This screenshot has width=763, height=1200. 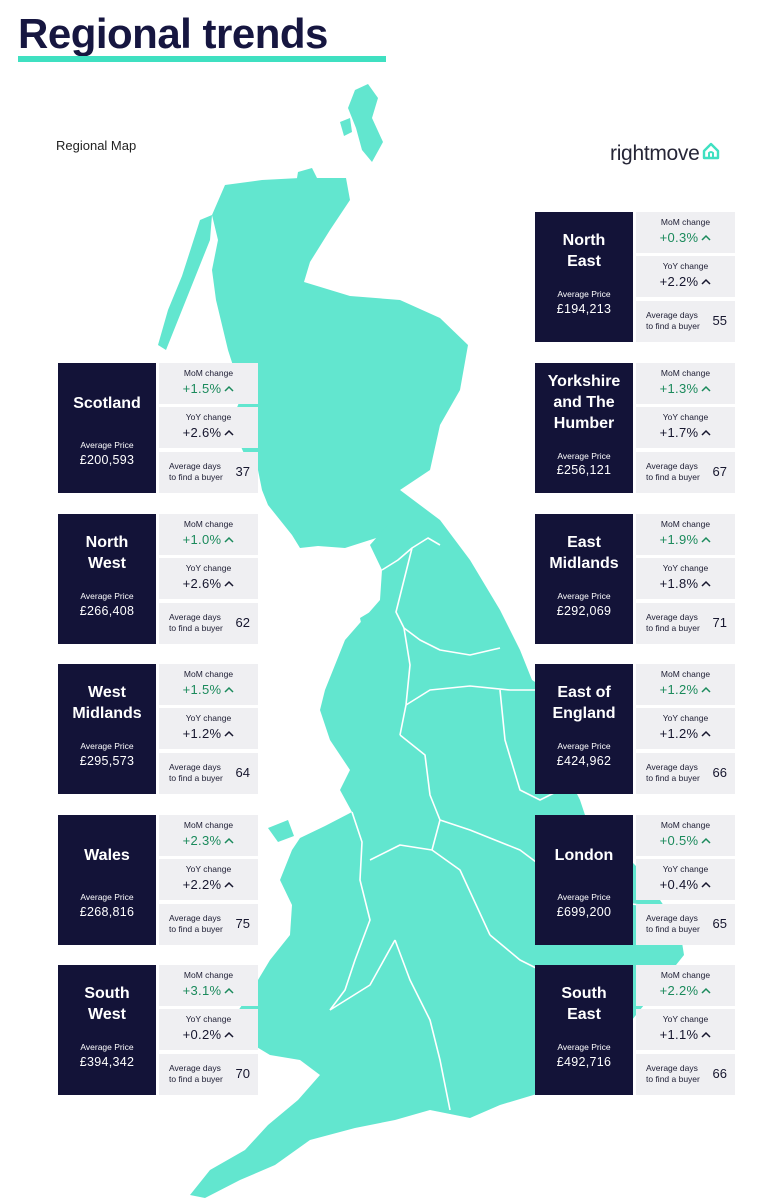 What do you see at coordinates (107, 579) in the screenshot?
I see `region-panel: North West Average Price £266,408` at bounding box center [107, 579].